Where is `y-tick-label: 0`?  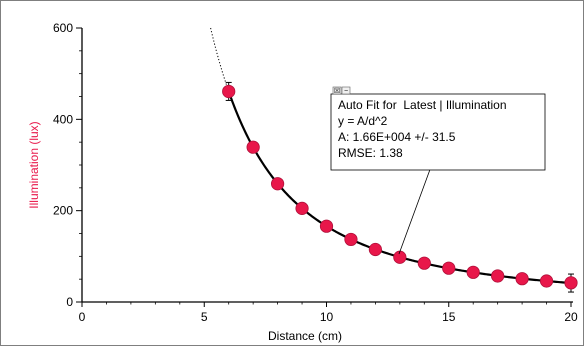
y-tick-label: 0 is located at coordinates (69, 302).